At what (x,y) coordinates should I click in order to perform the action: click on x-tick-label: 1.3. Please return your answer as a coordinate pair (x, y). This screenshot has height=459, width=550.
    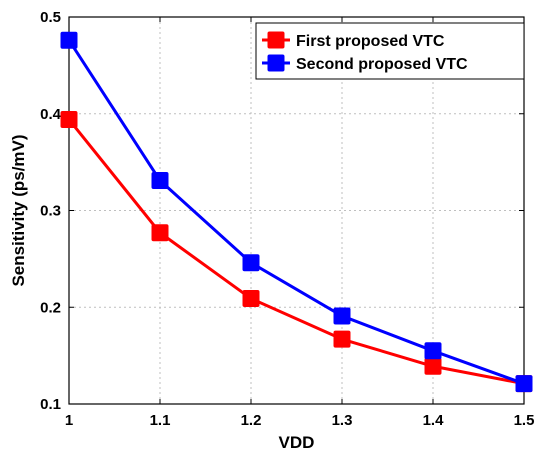
    Looking at the image, I should click on (342, 420).